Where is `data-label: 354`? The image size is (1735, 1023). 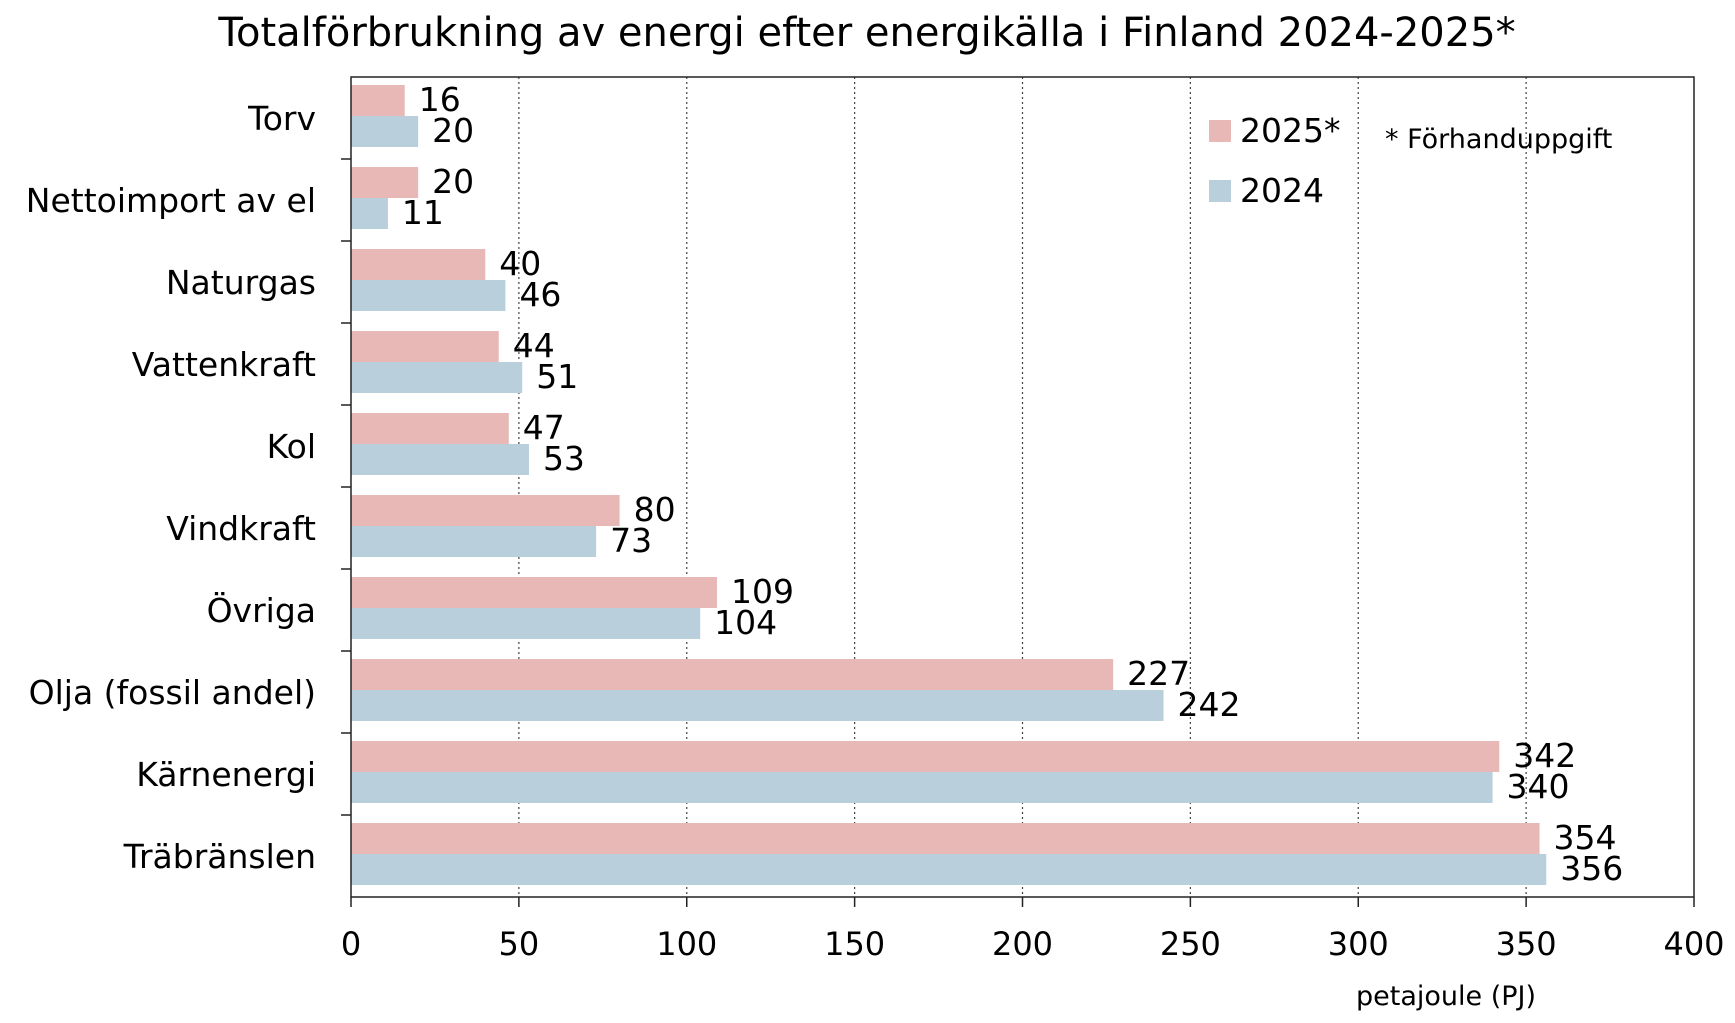
data-label: 354 is located at coordinates (1585, 837).